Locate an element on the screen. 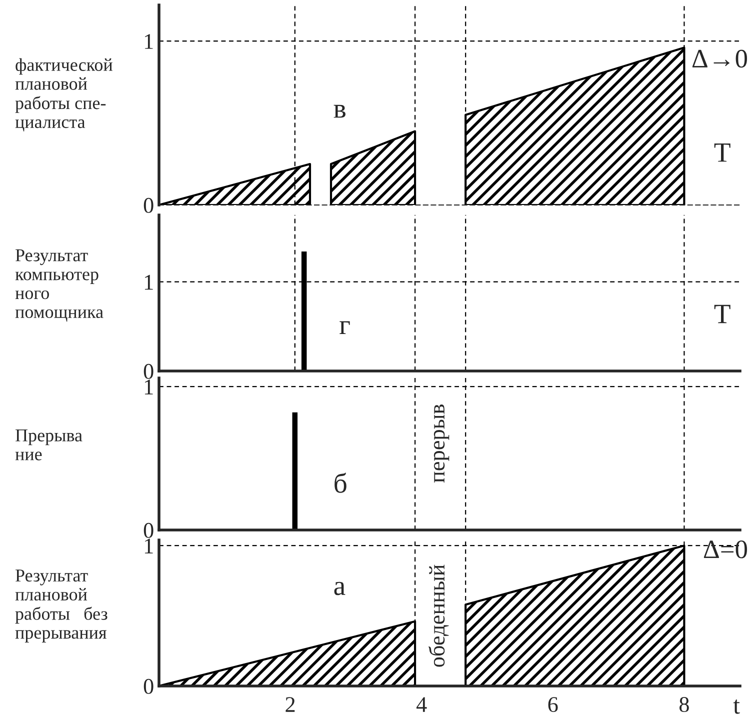 This screenshot has height=722, width=752. x-tick-label: 4 is located at coordinates (421, 704).